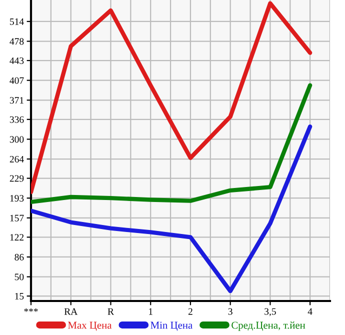  What do you see at coordinates (19, 296) in the screenshot?
I see `y-tick-label: 15` at bounding box center [19, 296].